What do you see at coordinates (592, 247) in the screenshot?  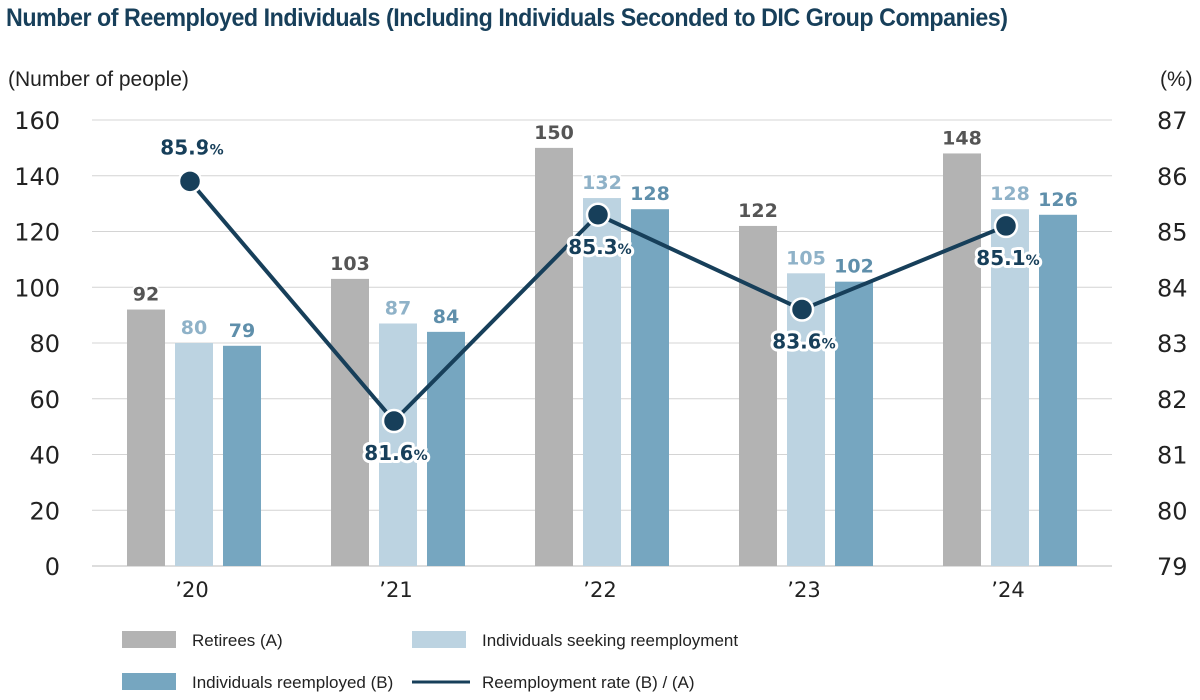 I see `rate-value: 85.3` at bounding box center [592, 247].